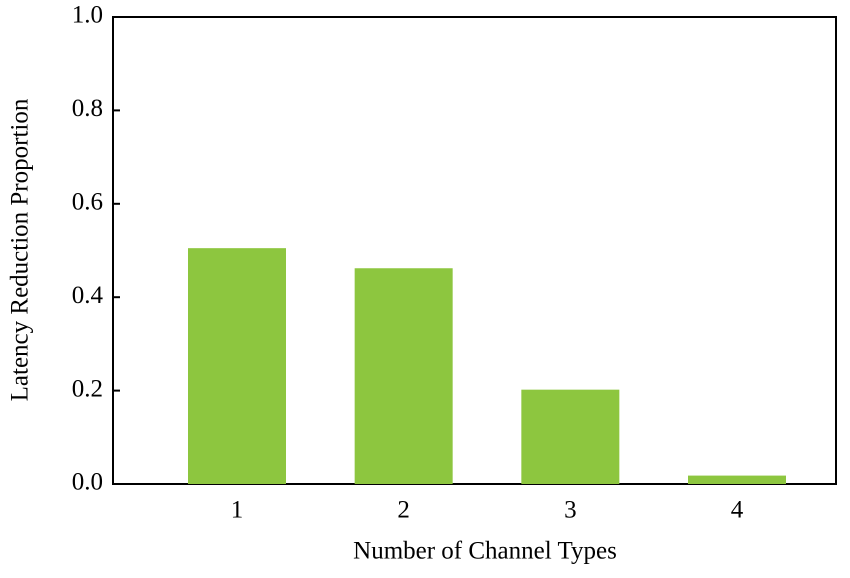 This screenshot has width=850, height=578. Describe the element at coordinates (403, 510) in the screenshot. I see `x-tick-label: 2` at that location.